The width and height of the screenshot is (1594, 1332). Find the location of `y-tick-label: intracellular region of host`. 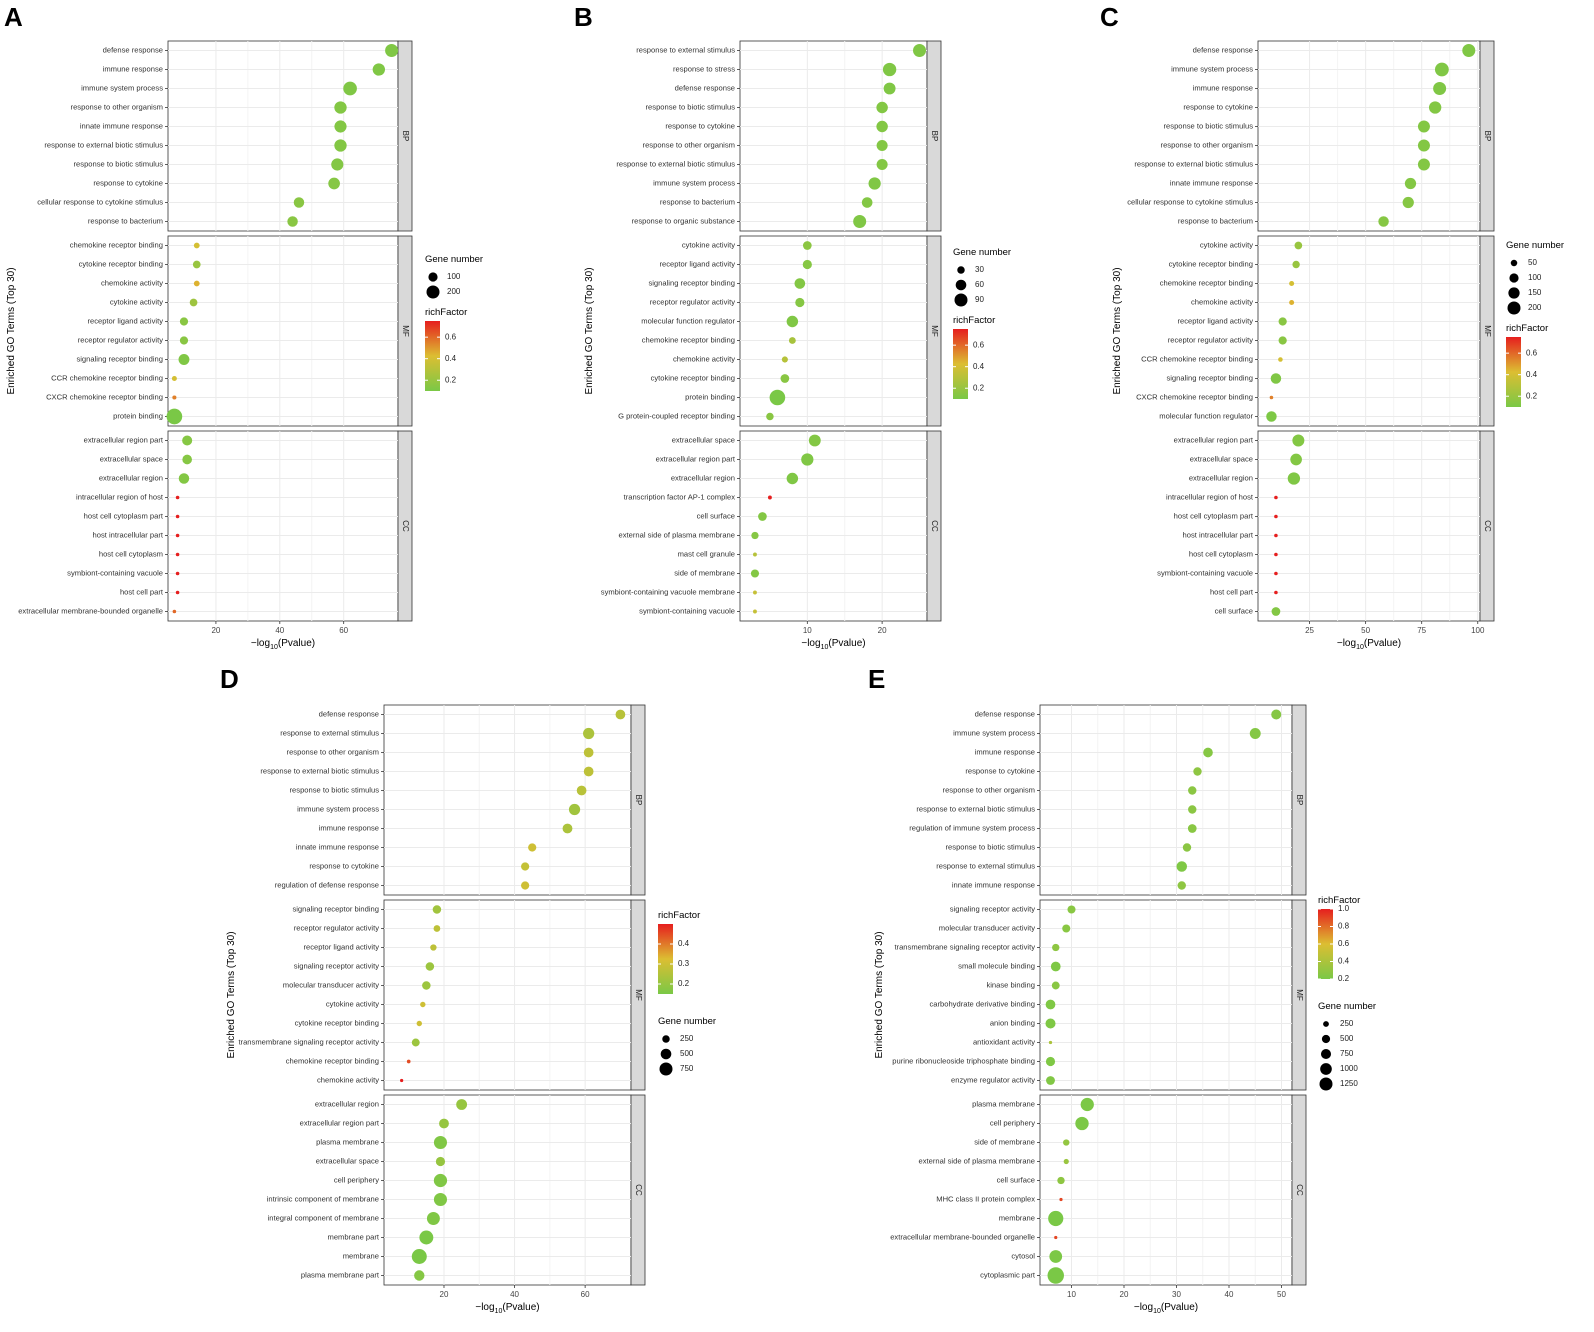

y-tick-label: intracellular region of host is located at coordinates (120, 497).